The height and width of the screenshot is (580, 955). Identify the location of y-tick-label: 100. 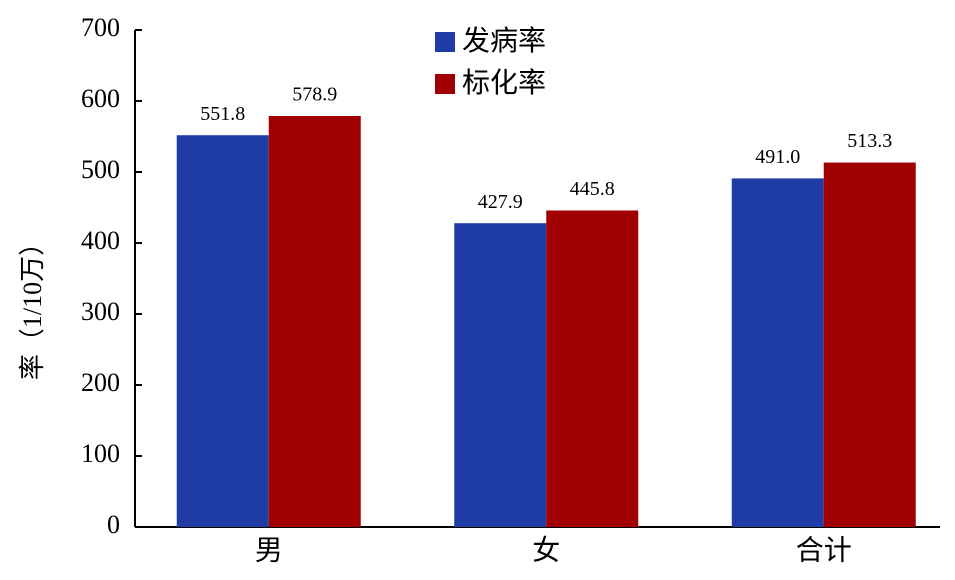
(100, 453).